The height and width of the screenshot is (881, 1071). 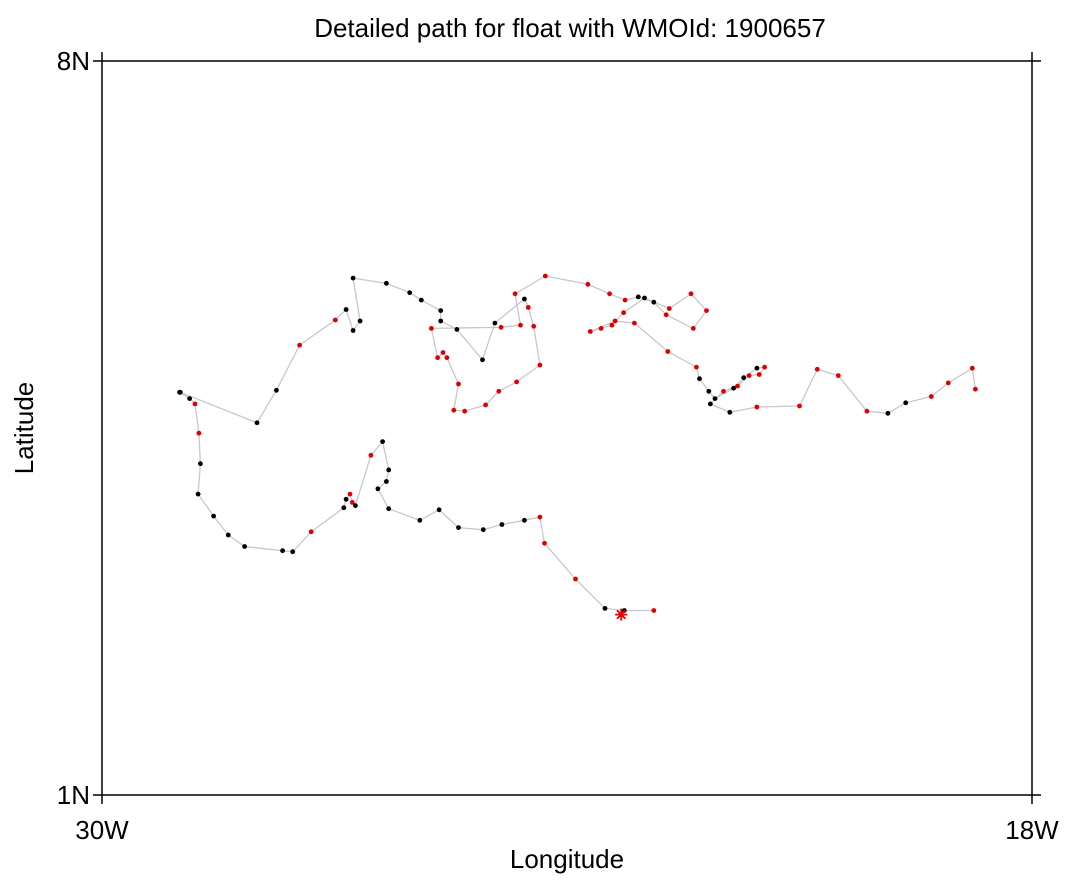 I want to click on y-axis-label: Latitude, so click(x=24, y=428).